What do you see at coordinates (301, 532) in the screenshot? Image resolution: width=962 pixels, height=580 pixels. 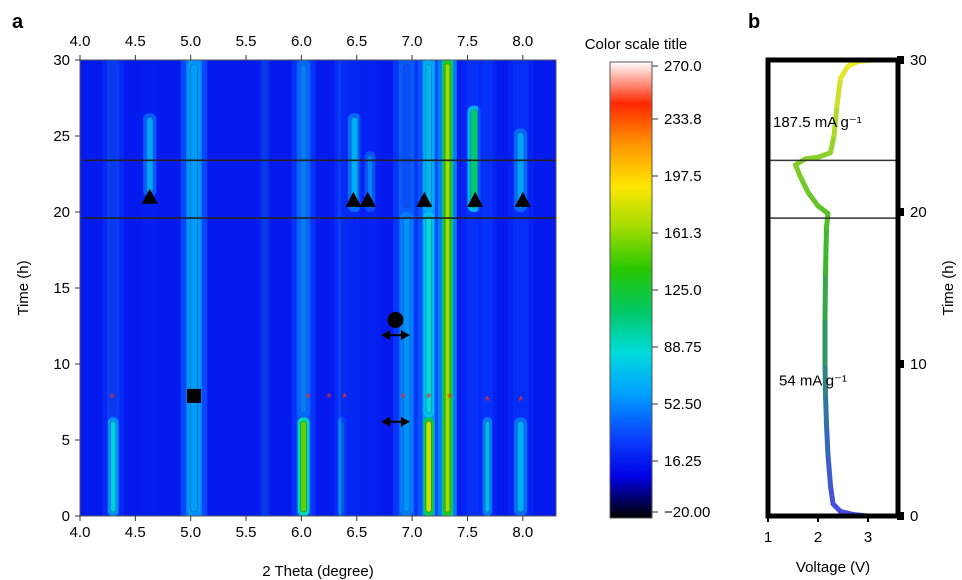 I see `x-tick-label: 6.0` at bounding box center [301, 532].